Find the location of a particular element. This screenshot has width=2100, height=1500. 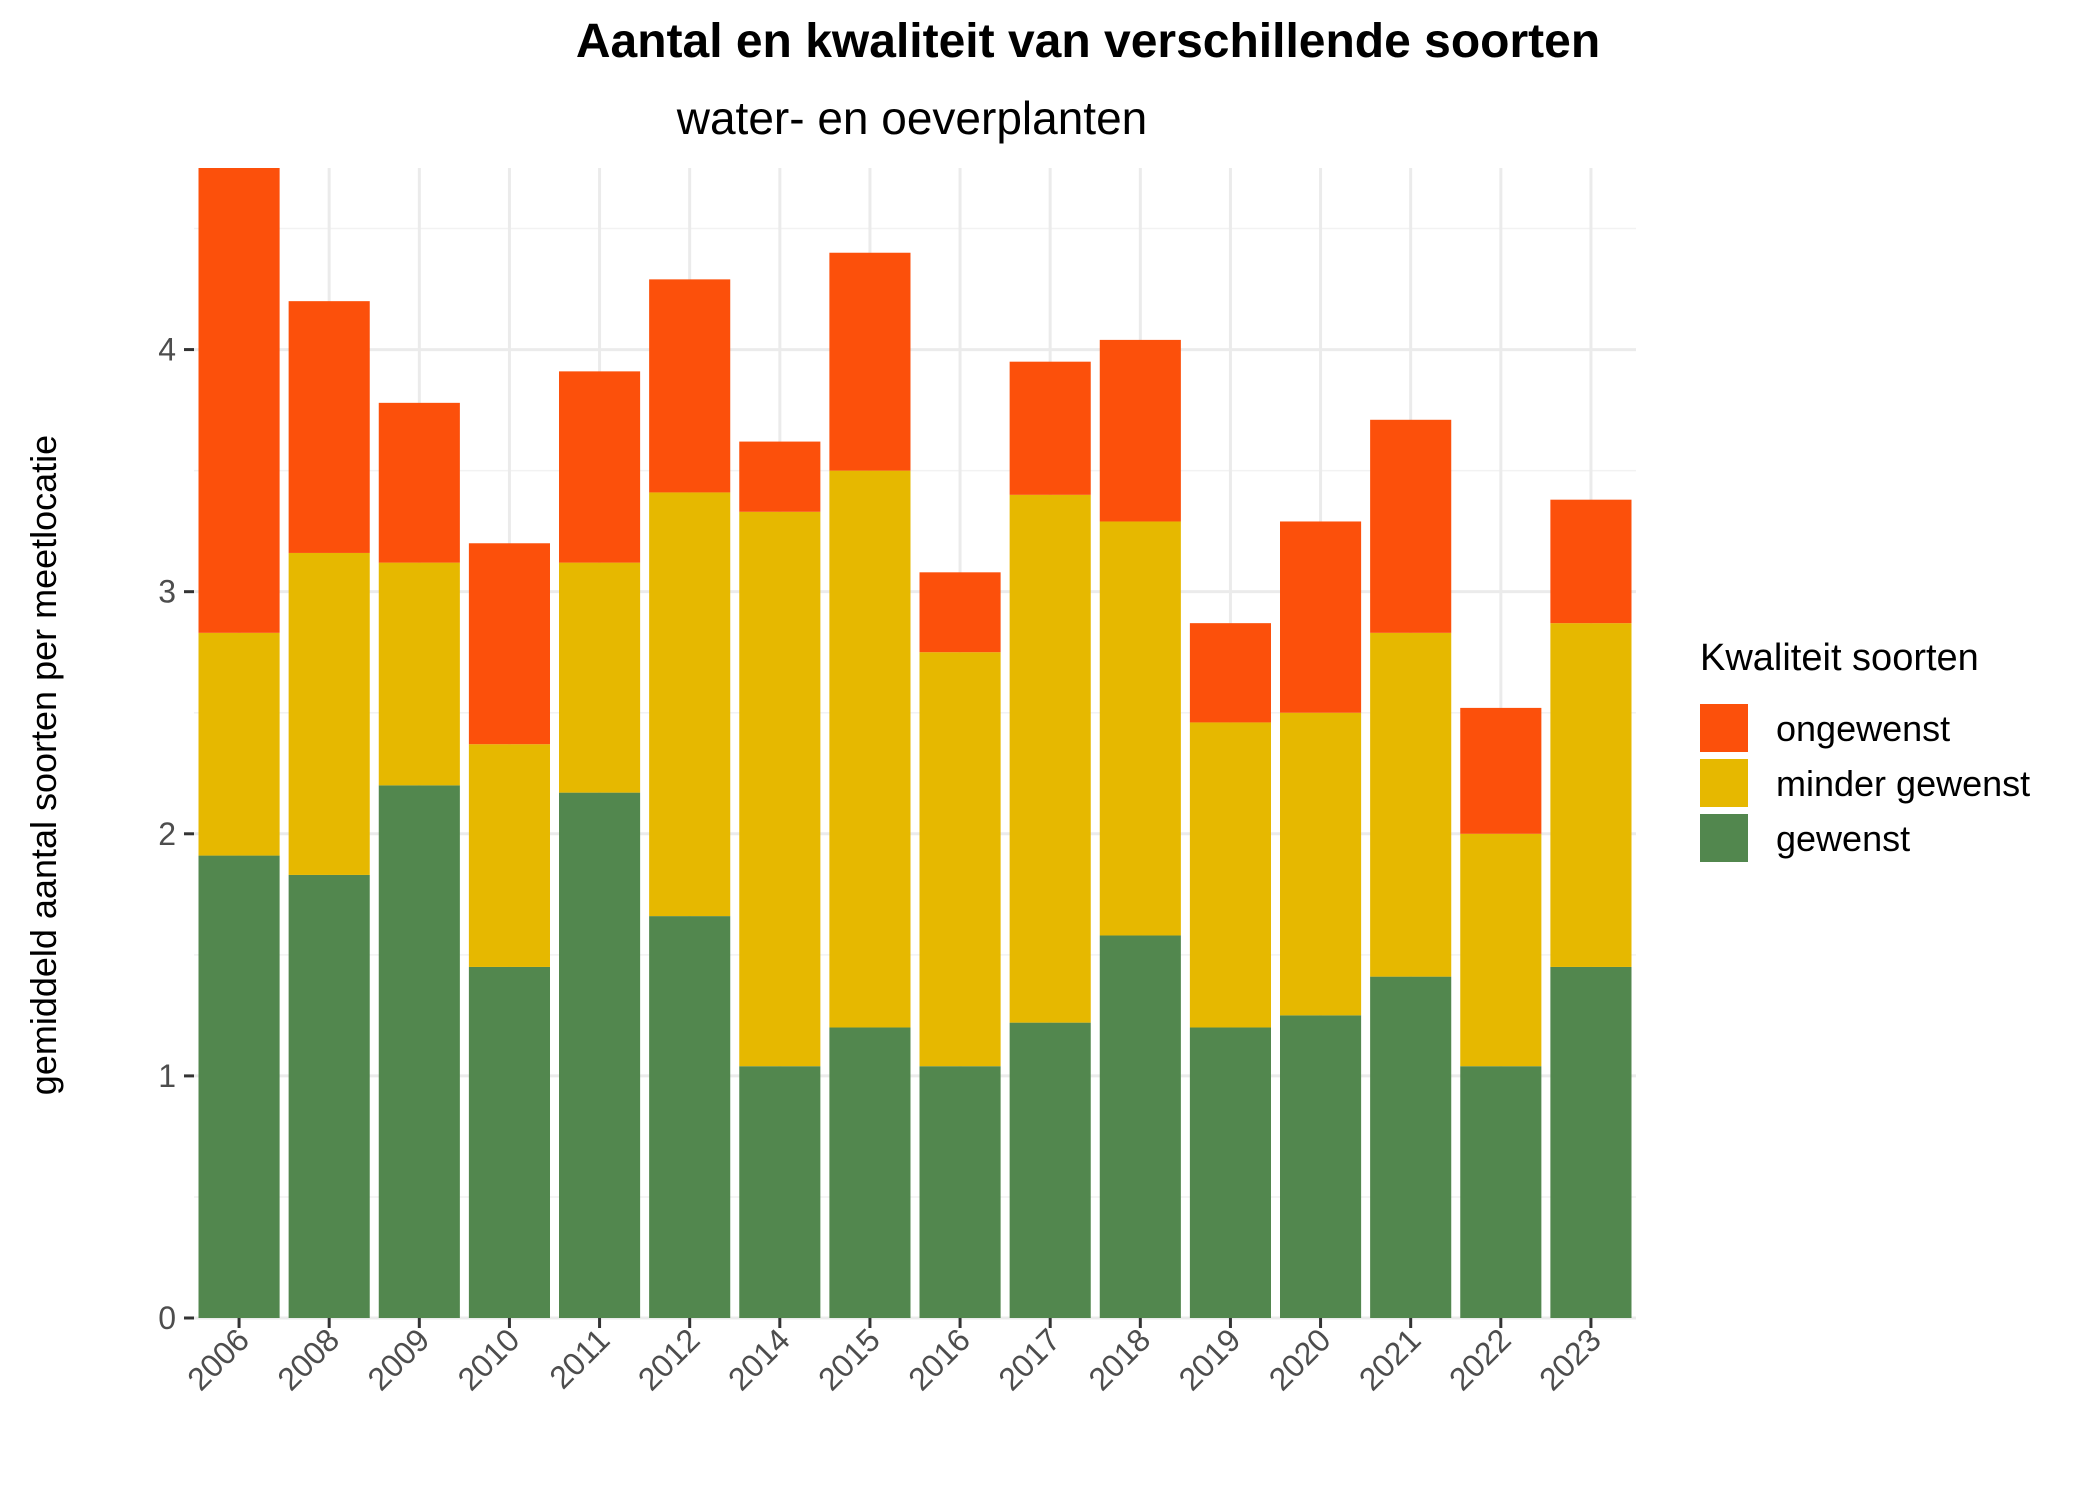

x-tick-label: 2023 is located at coordinates (1570, 1359).